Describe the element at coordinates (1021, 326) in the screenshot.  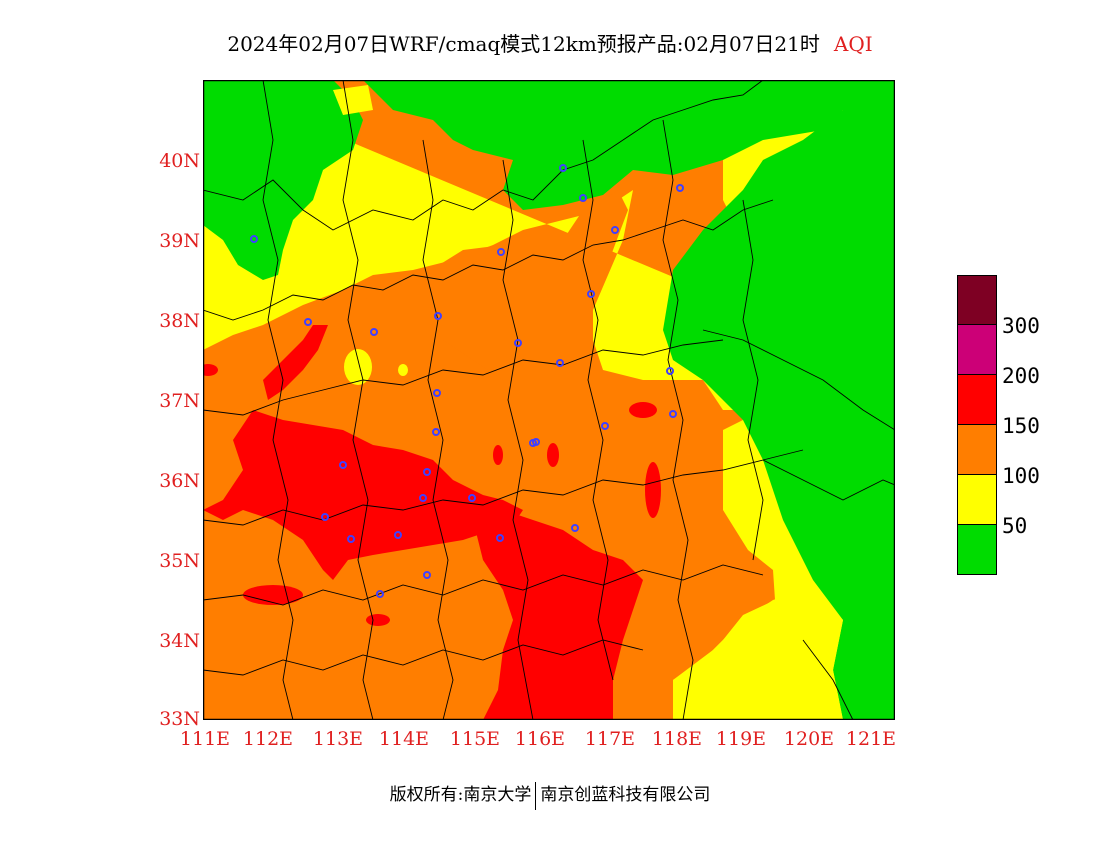
I see `legend-label: 300` at that location.